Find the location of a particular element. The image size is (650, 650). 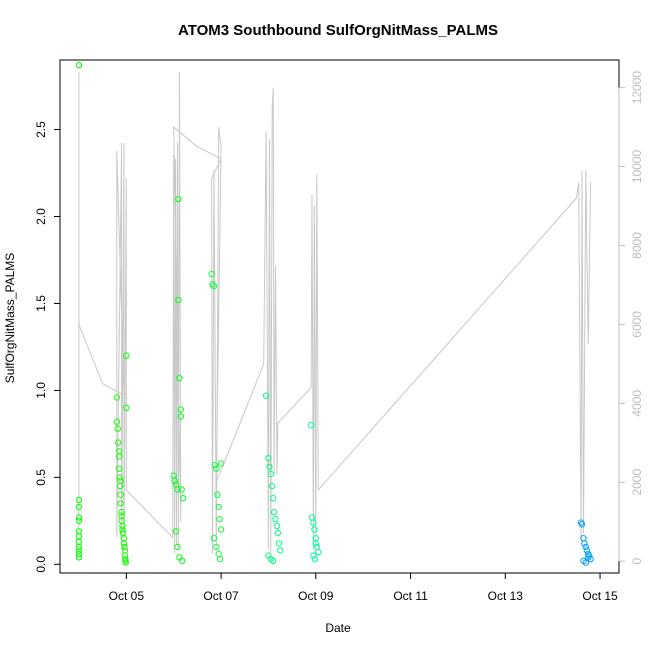

y-tick-label: 2.5 is located at coordinates (41, 129).